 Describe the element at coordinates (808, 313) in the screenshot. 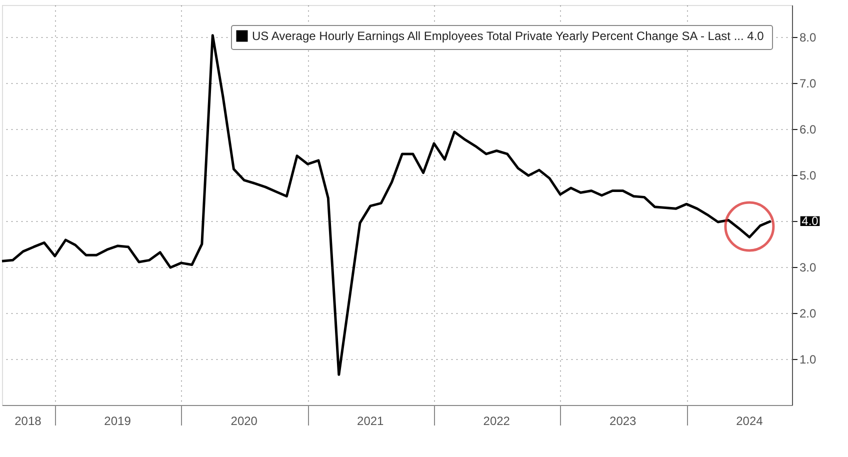

I see `y-tick-label: 2.0` at that location.